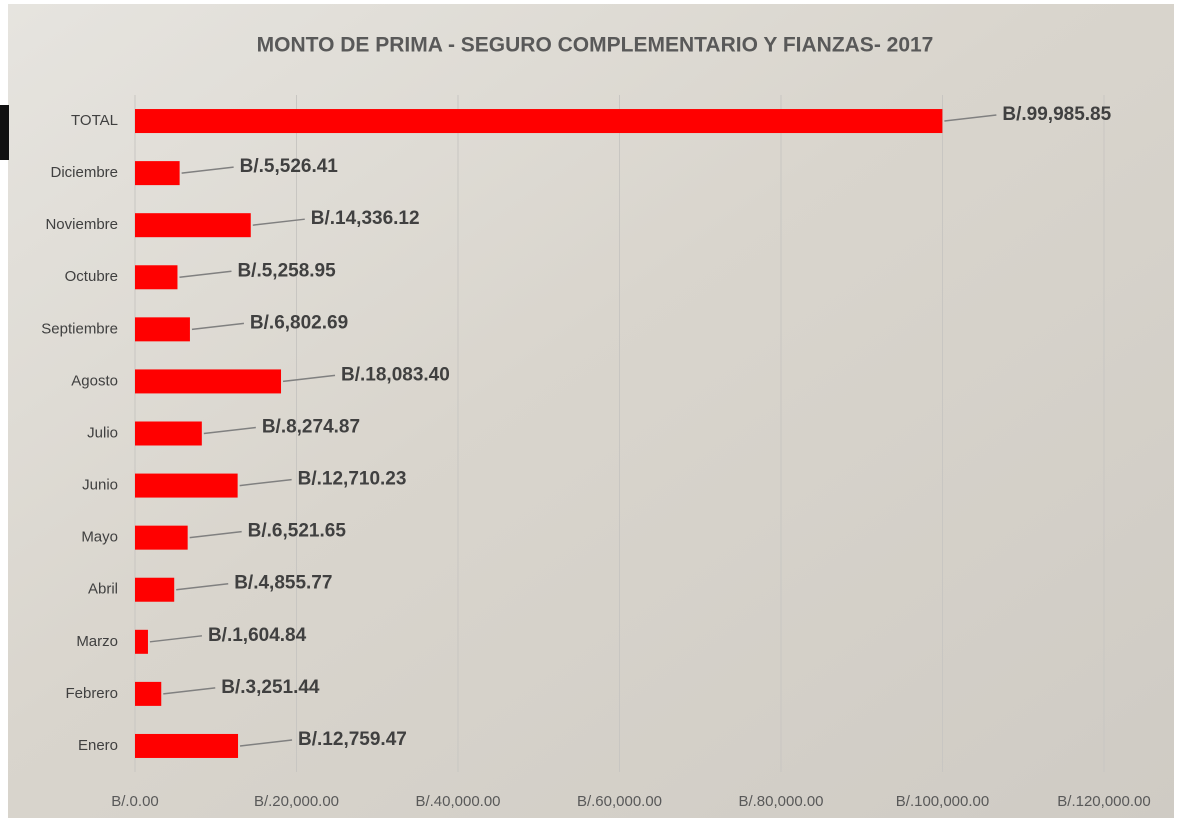 The width and height of the screenshot is (1182, 822). Describe the element at coordinates (100, 485) in the screenshot. I see `y-tick-label: Junio` at that location.